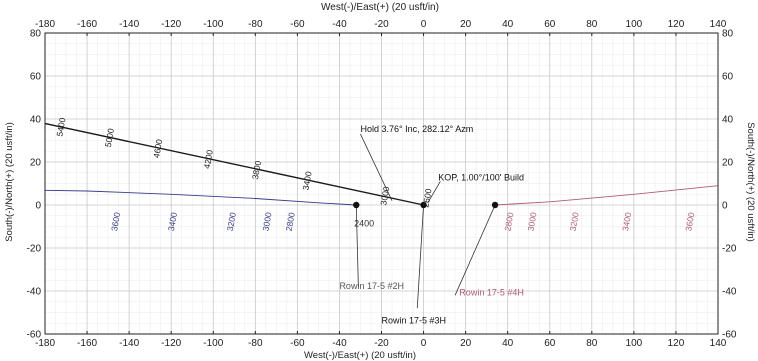 Image resolution: width=758 pixels, height=361 pixels. Describe the element at coordinates (466, 24) in the screenshot. I see `x-tick-label-top: 20` at that location.